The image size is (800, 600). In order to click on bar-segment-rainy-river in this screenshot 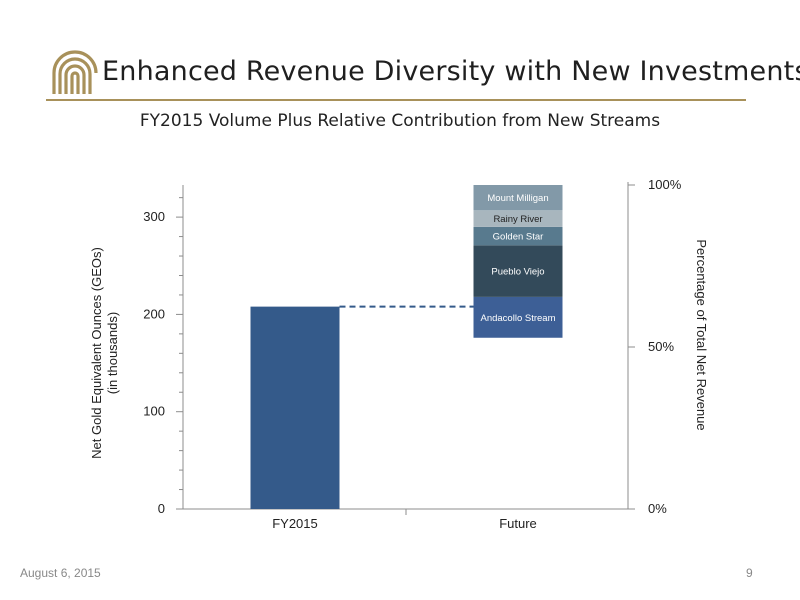, I will do `click(518, 218)`.